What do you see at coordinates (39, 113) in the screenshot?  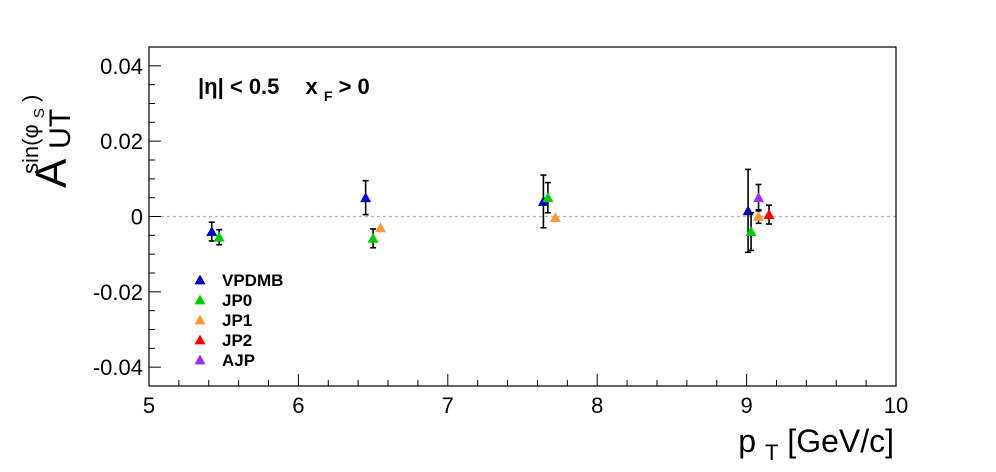 I see `y-axis-sup-sub: S` at bounding box center [39, 113].